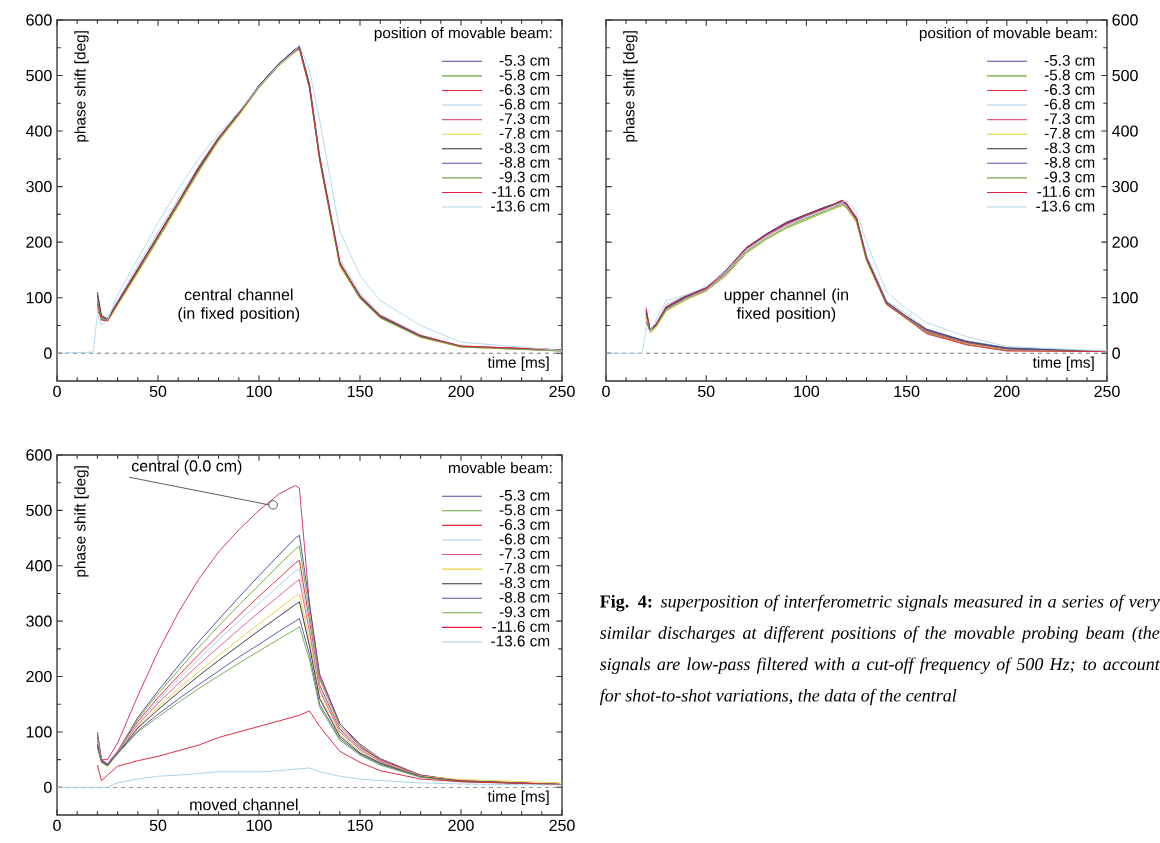  I want to click on annotation: upper channel (in fixed position), so click(786, 305).